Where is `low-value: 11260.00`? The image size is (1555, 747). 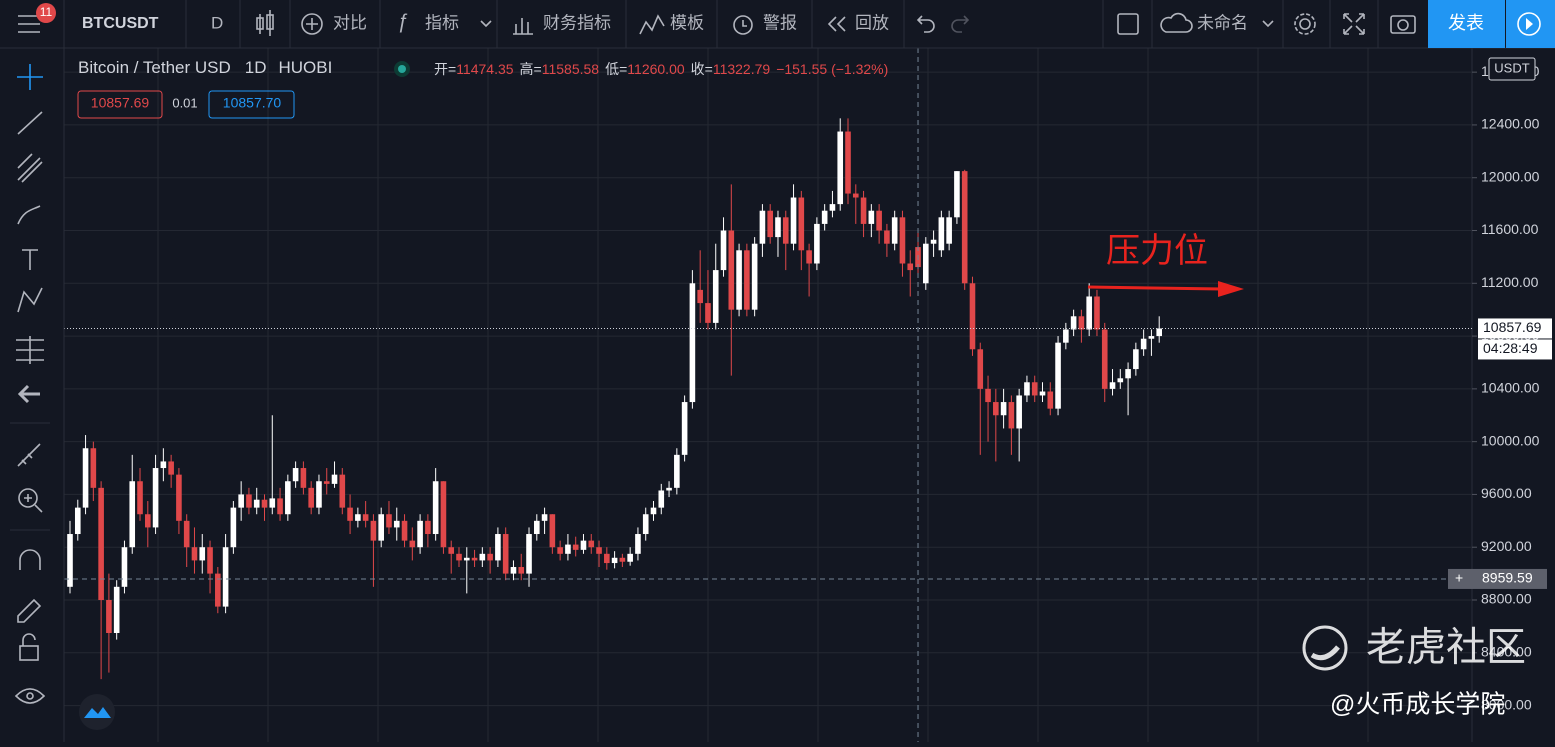
low-value: 11260.00 is located at coordinates (656, 69).